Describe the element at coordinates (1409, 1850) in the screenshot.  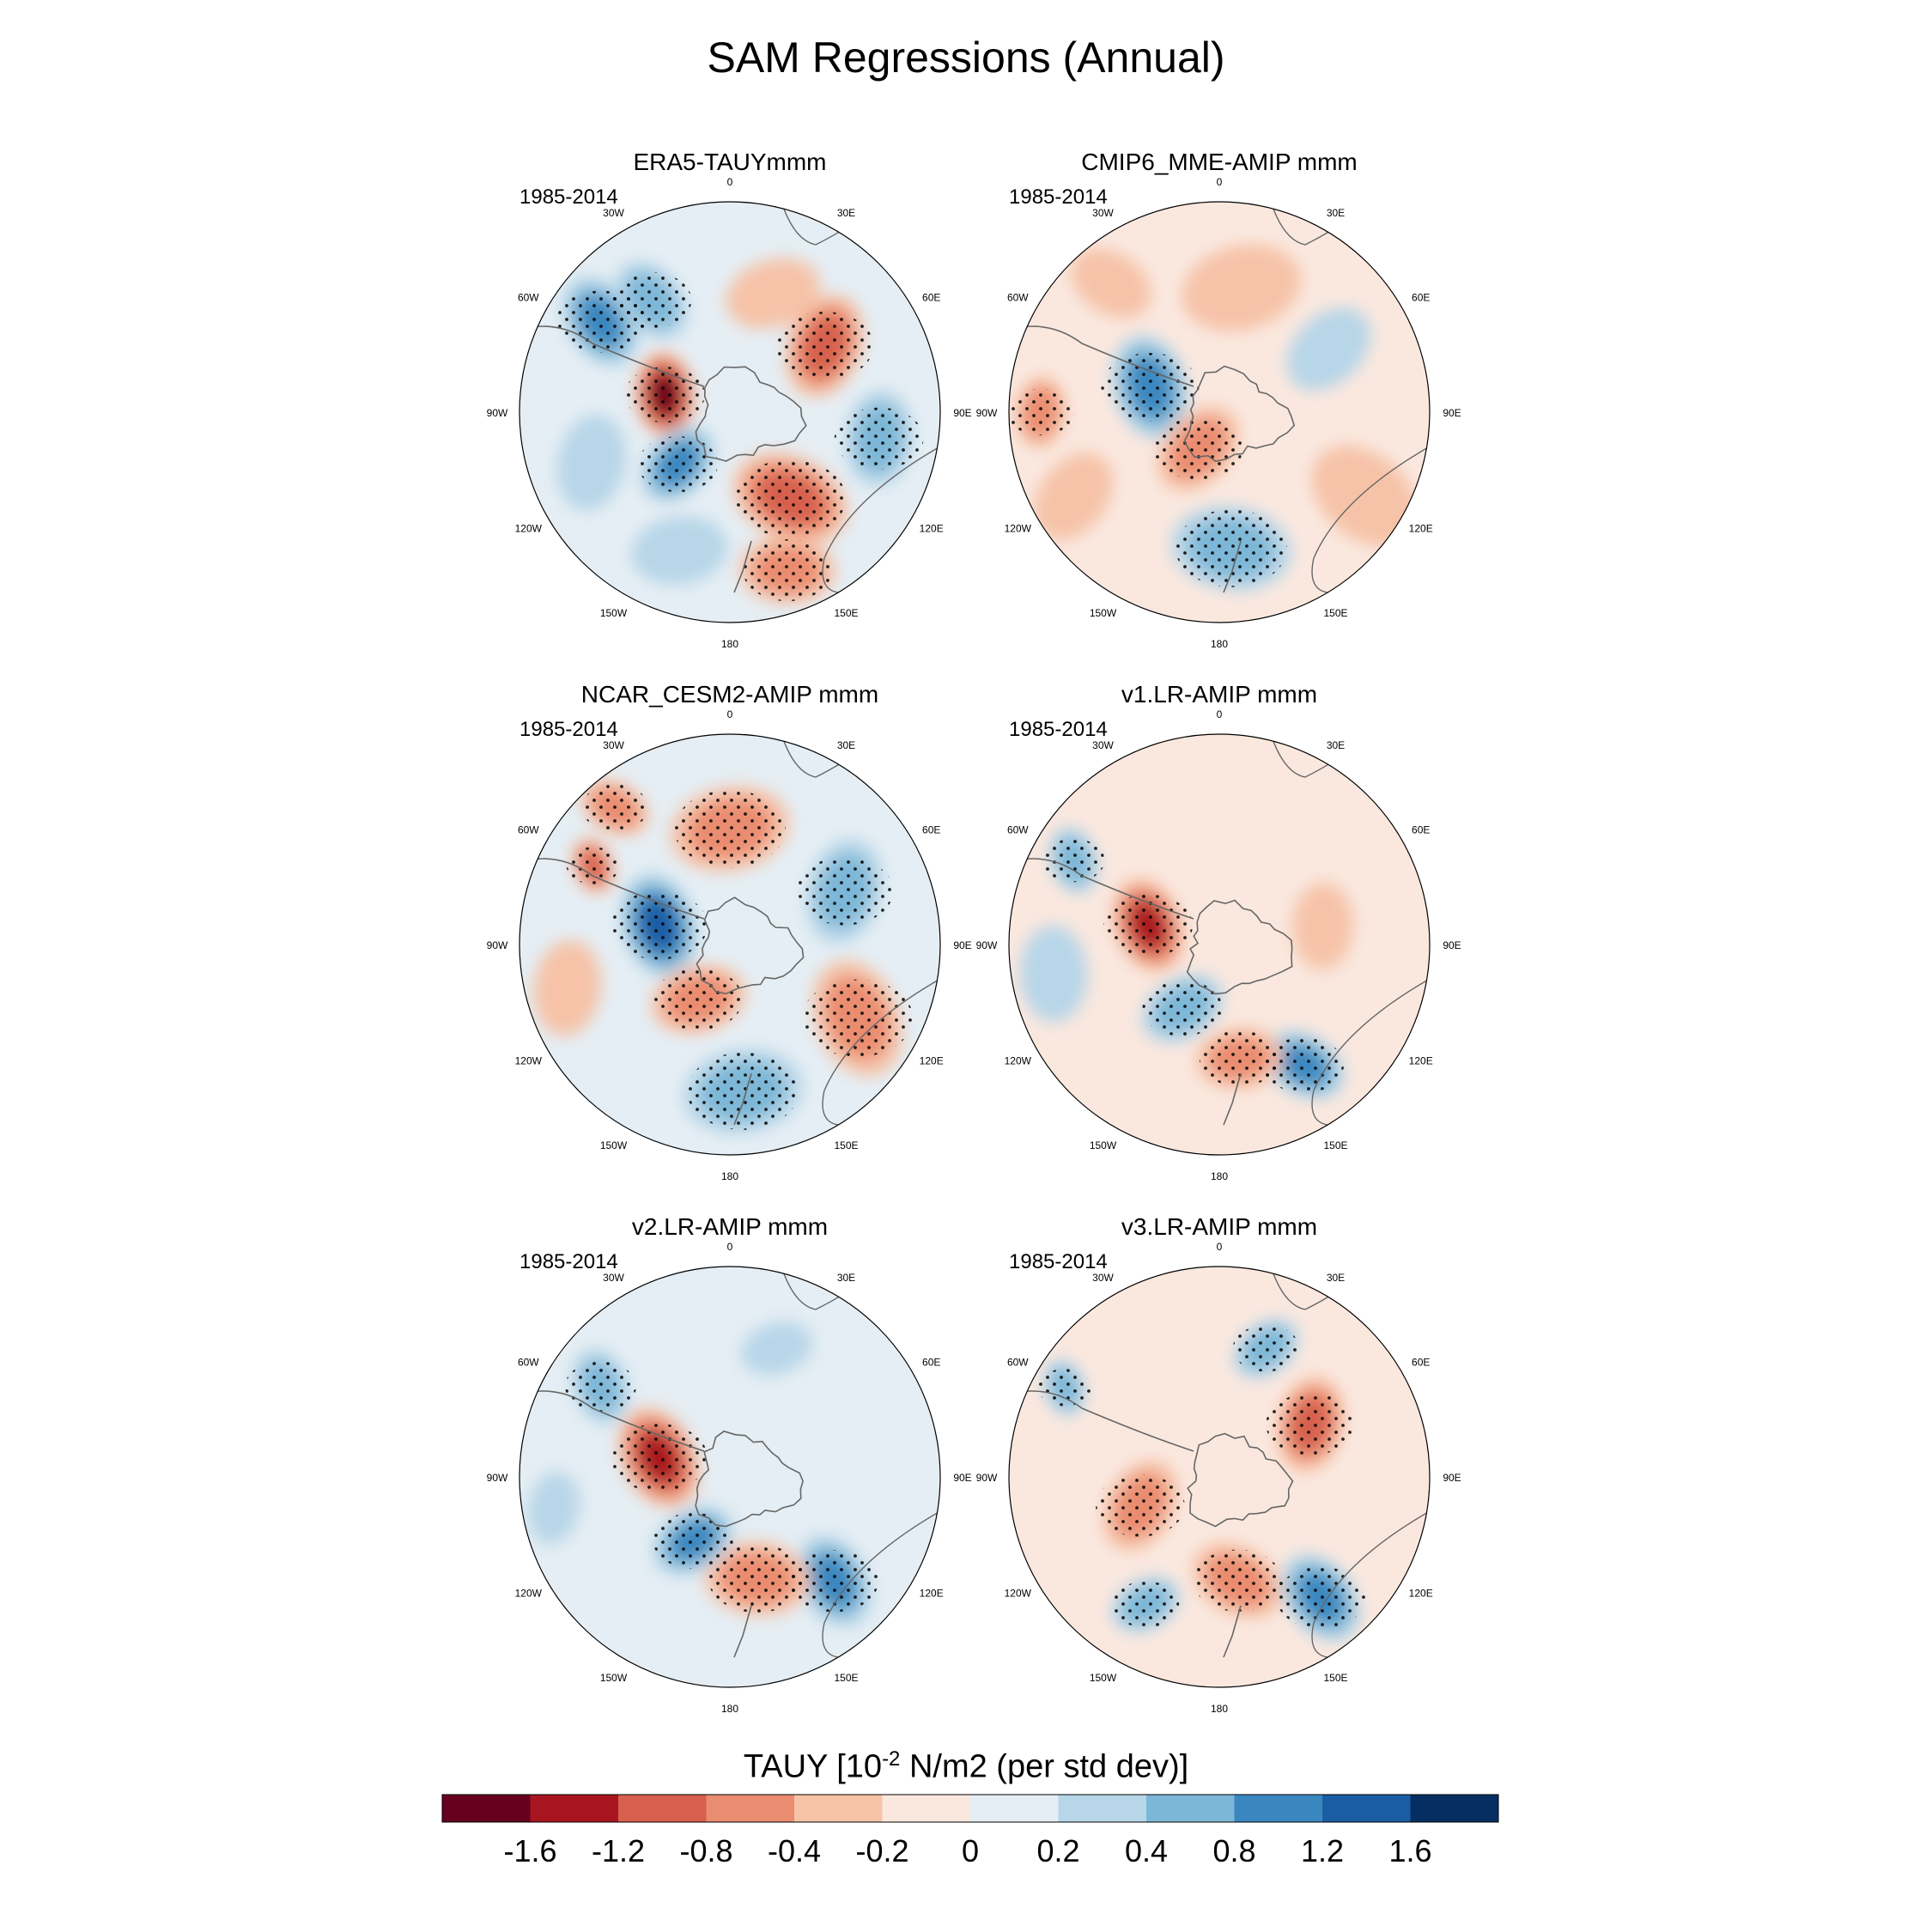
I see `colorbar-tick-label: 1.6` at that location.